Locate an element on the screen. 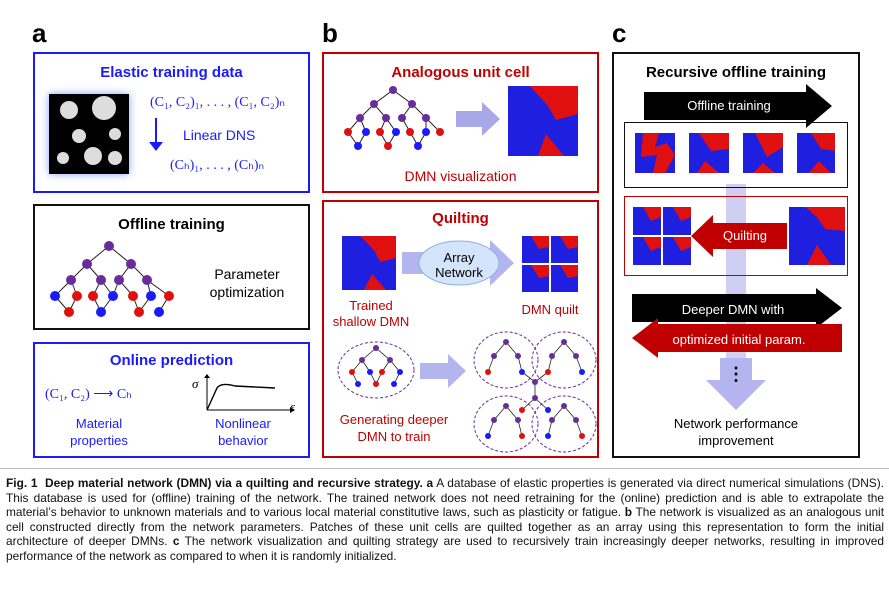  caption-c-label: c is located at coordinates (176, 541).